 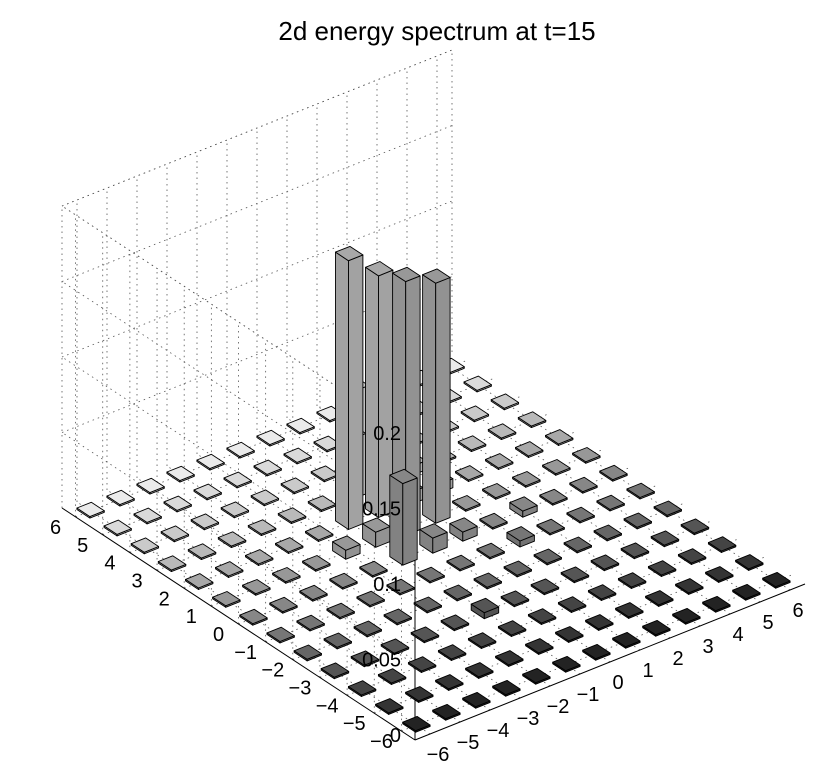 What do you see at coordinates (210, 462) in the screenshot?
I see `bar--2_6` at bounding box center [210, 462].